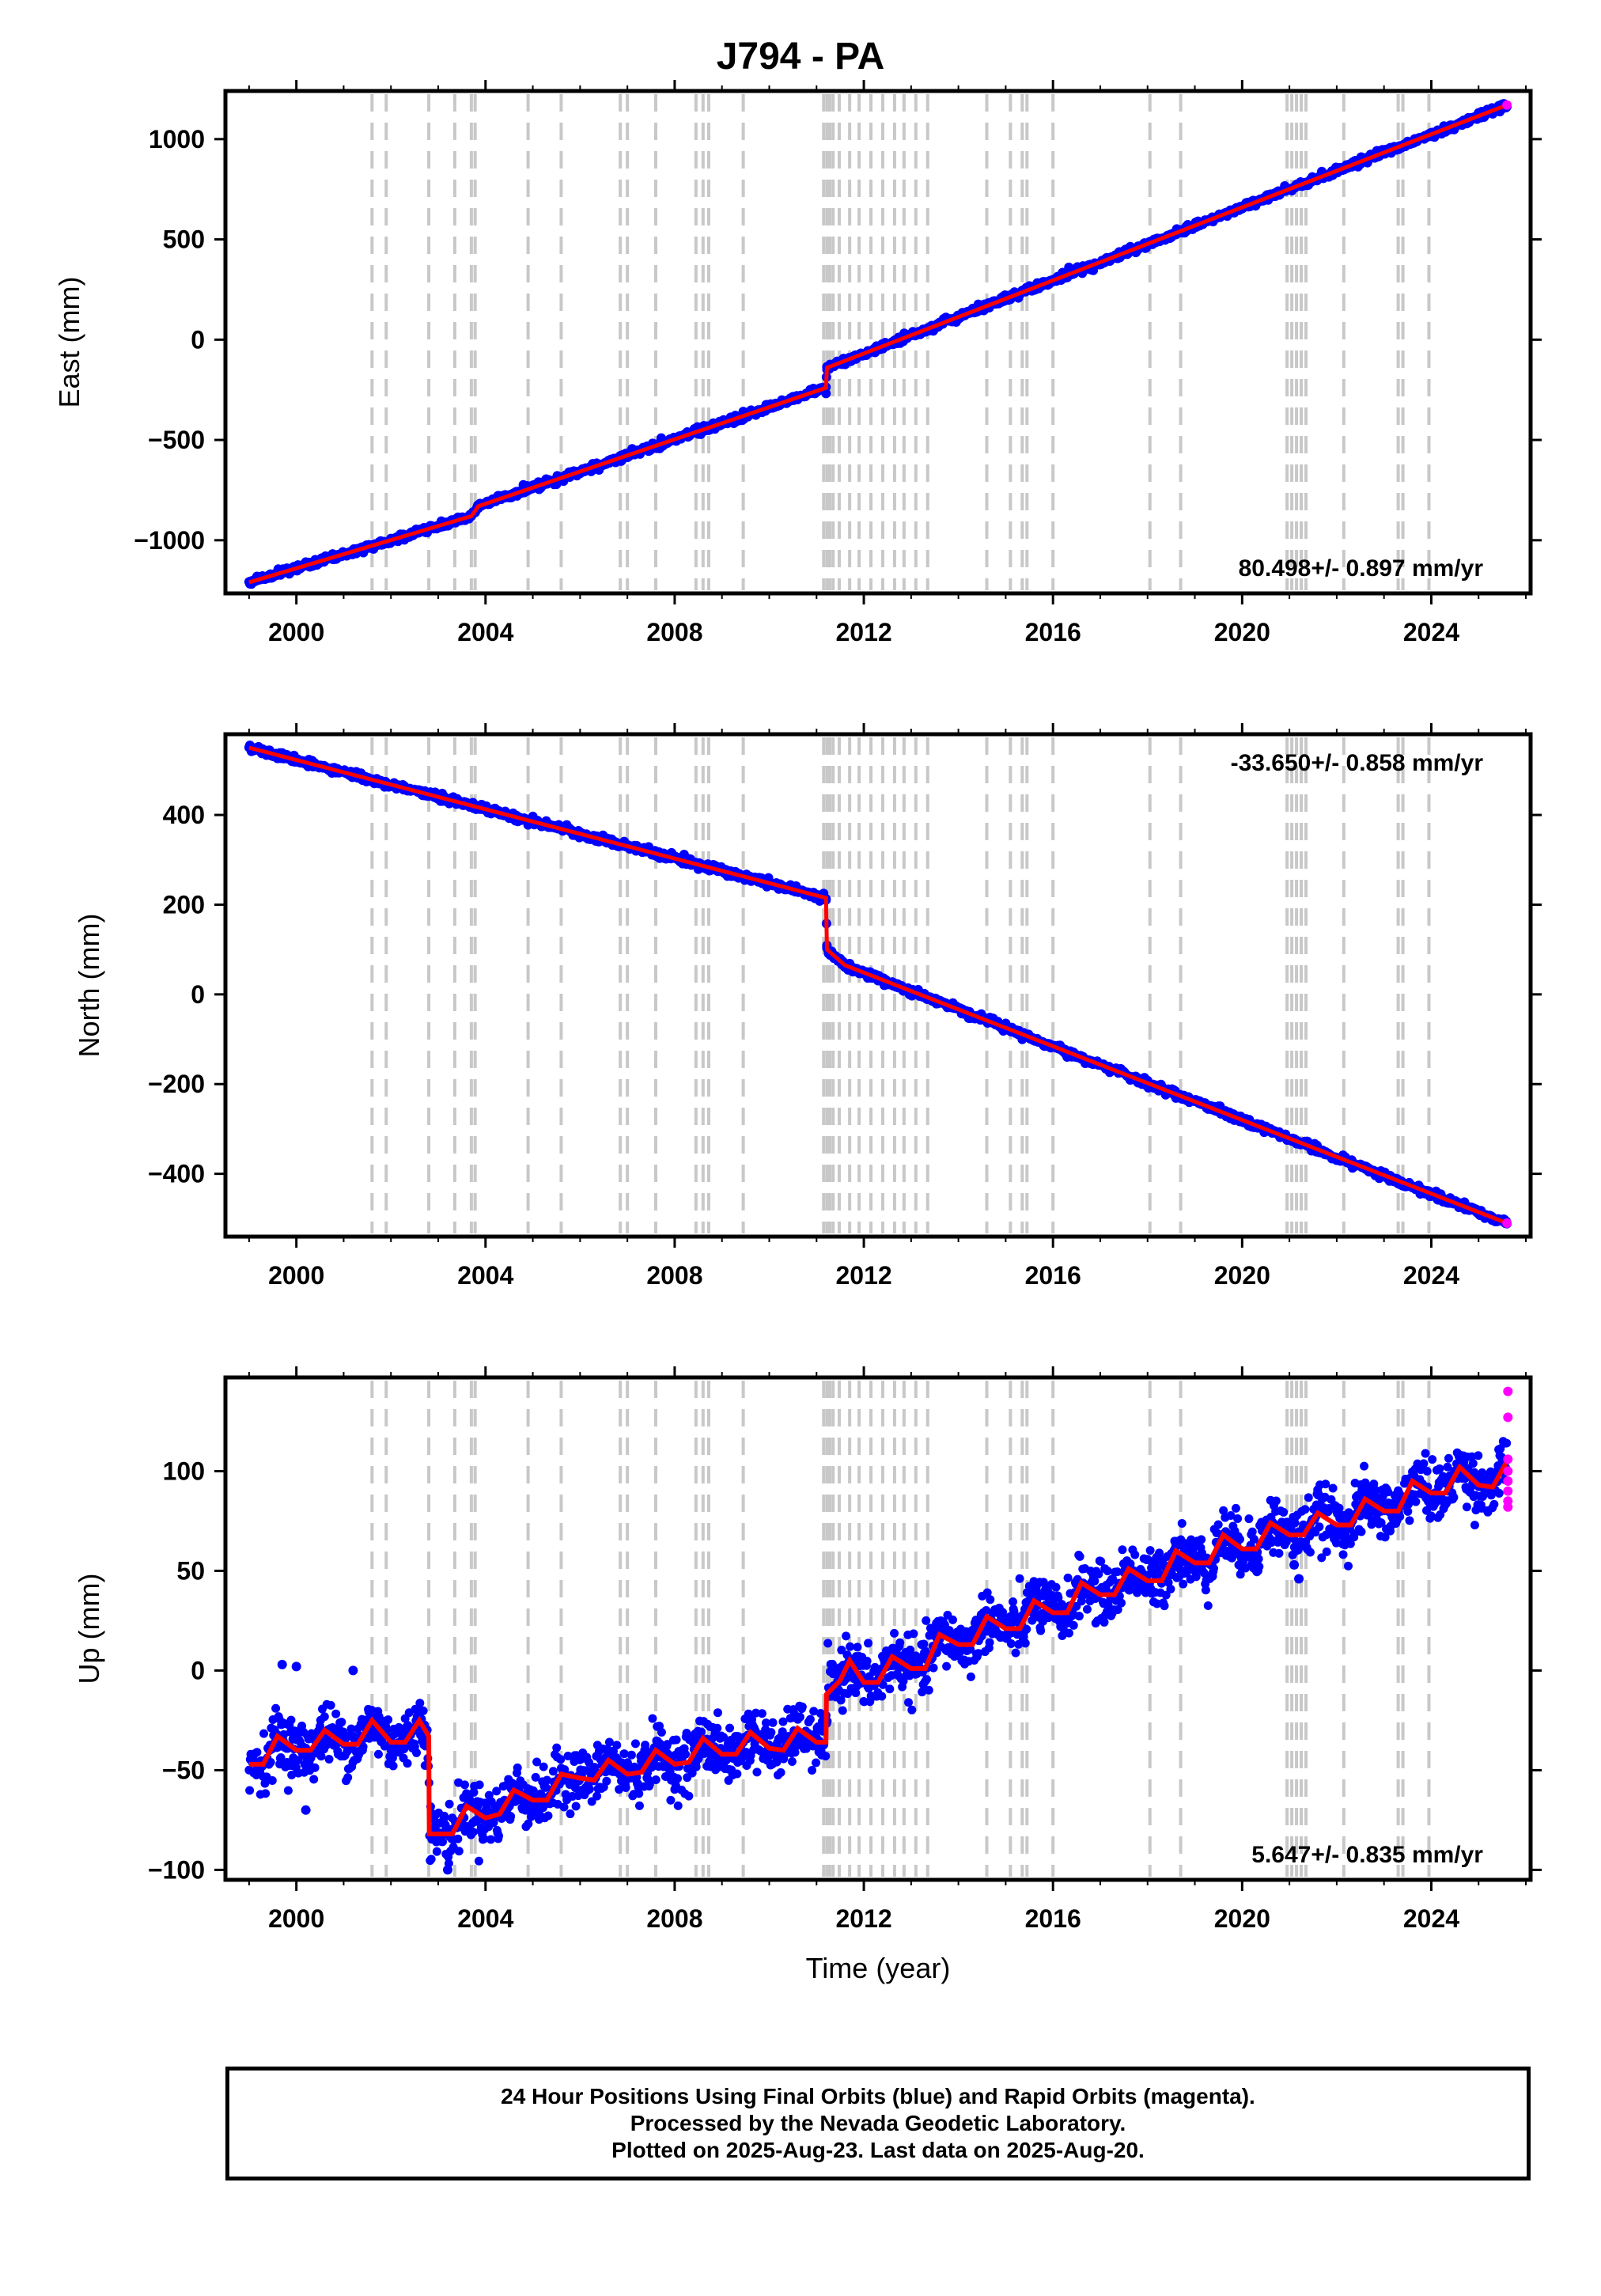  What do you see at coordinates (296, 632) in the screenshot?
I see `x-tick-label: 2000` at bounding box center [296, 632].